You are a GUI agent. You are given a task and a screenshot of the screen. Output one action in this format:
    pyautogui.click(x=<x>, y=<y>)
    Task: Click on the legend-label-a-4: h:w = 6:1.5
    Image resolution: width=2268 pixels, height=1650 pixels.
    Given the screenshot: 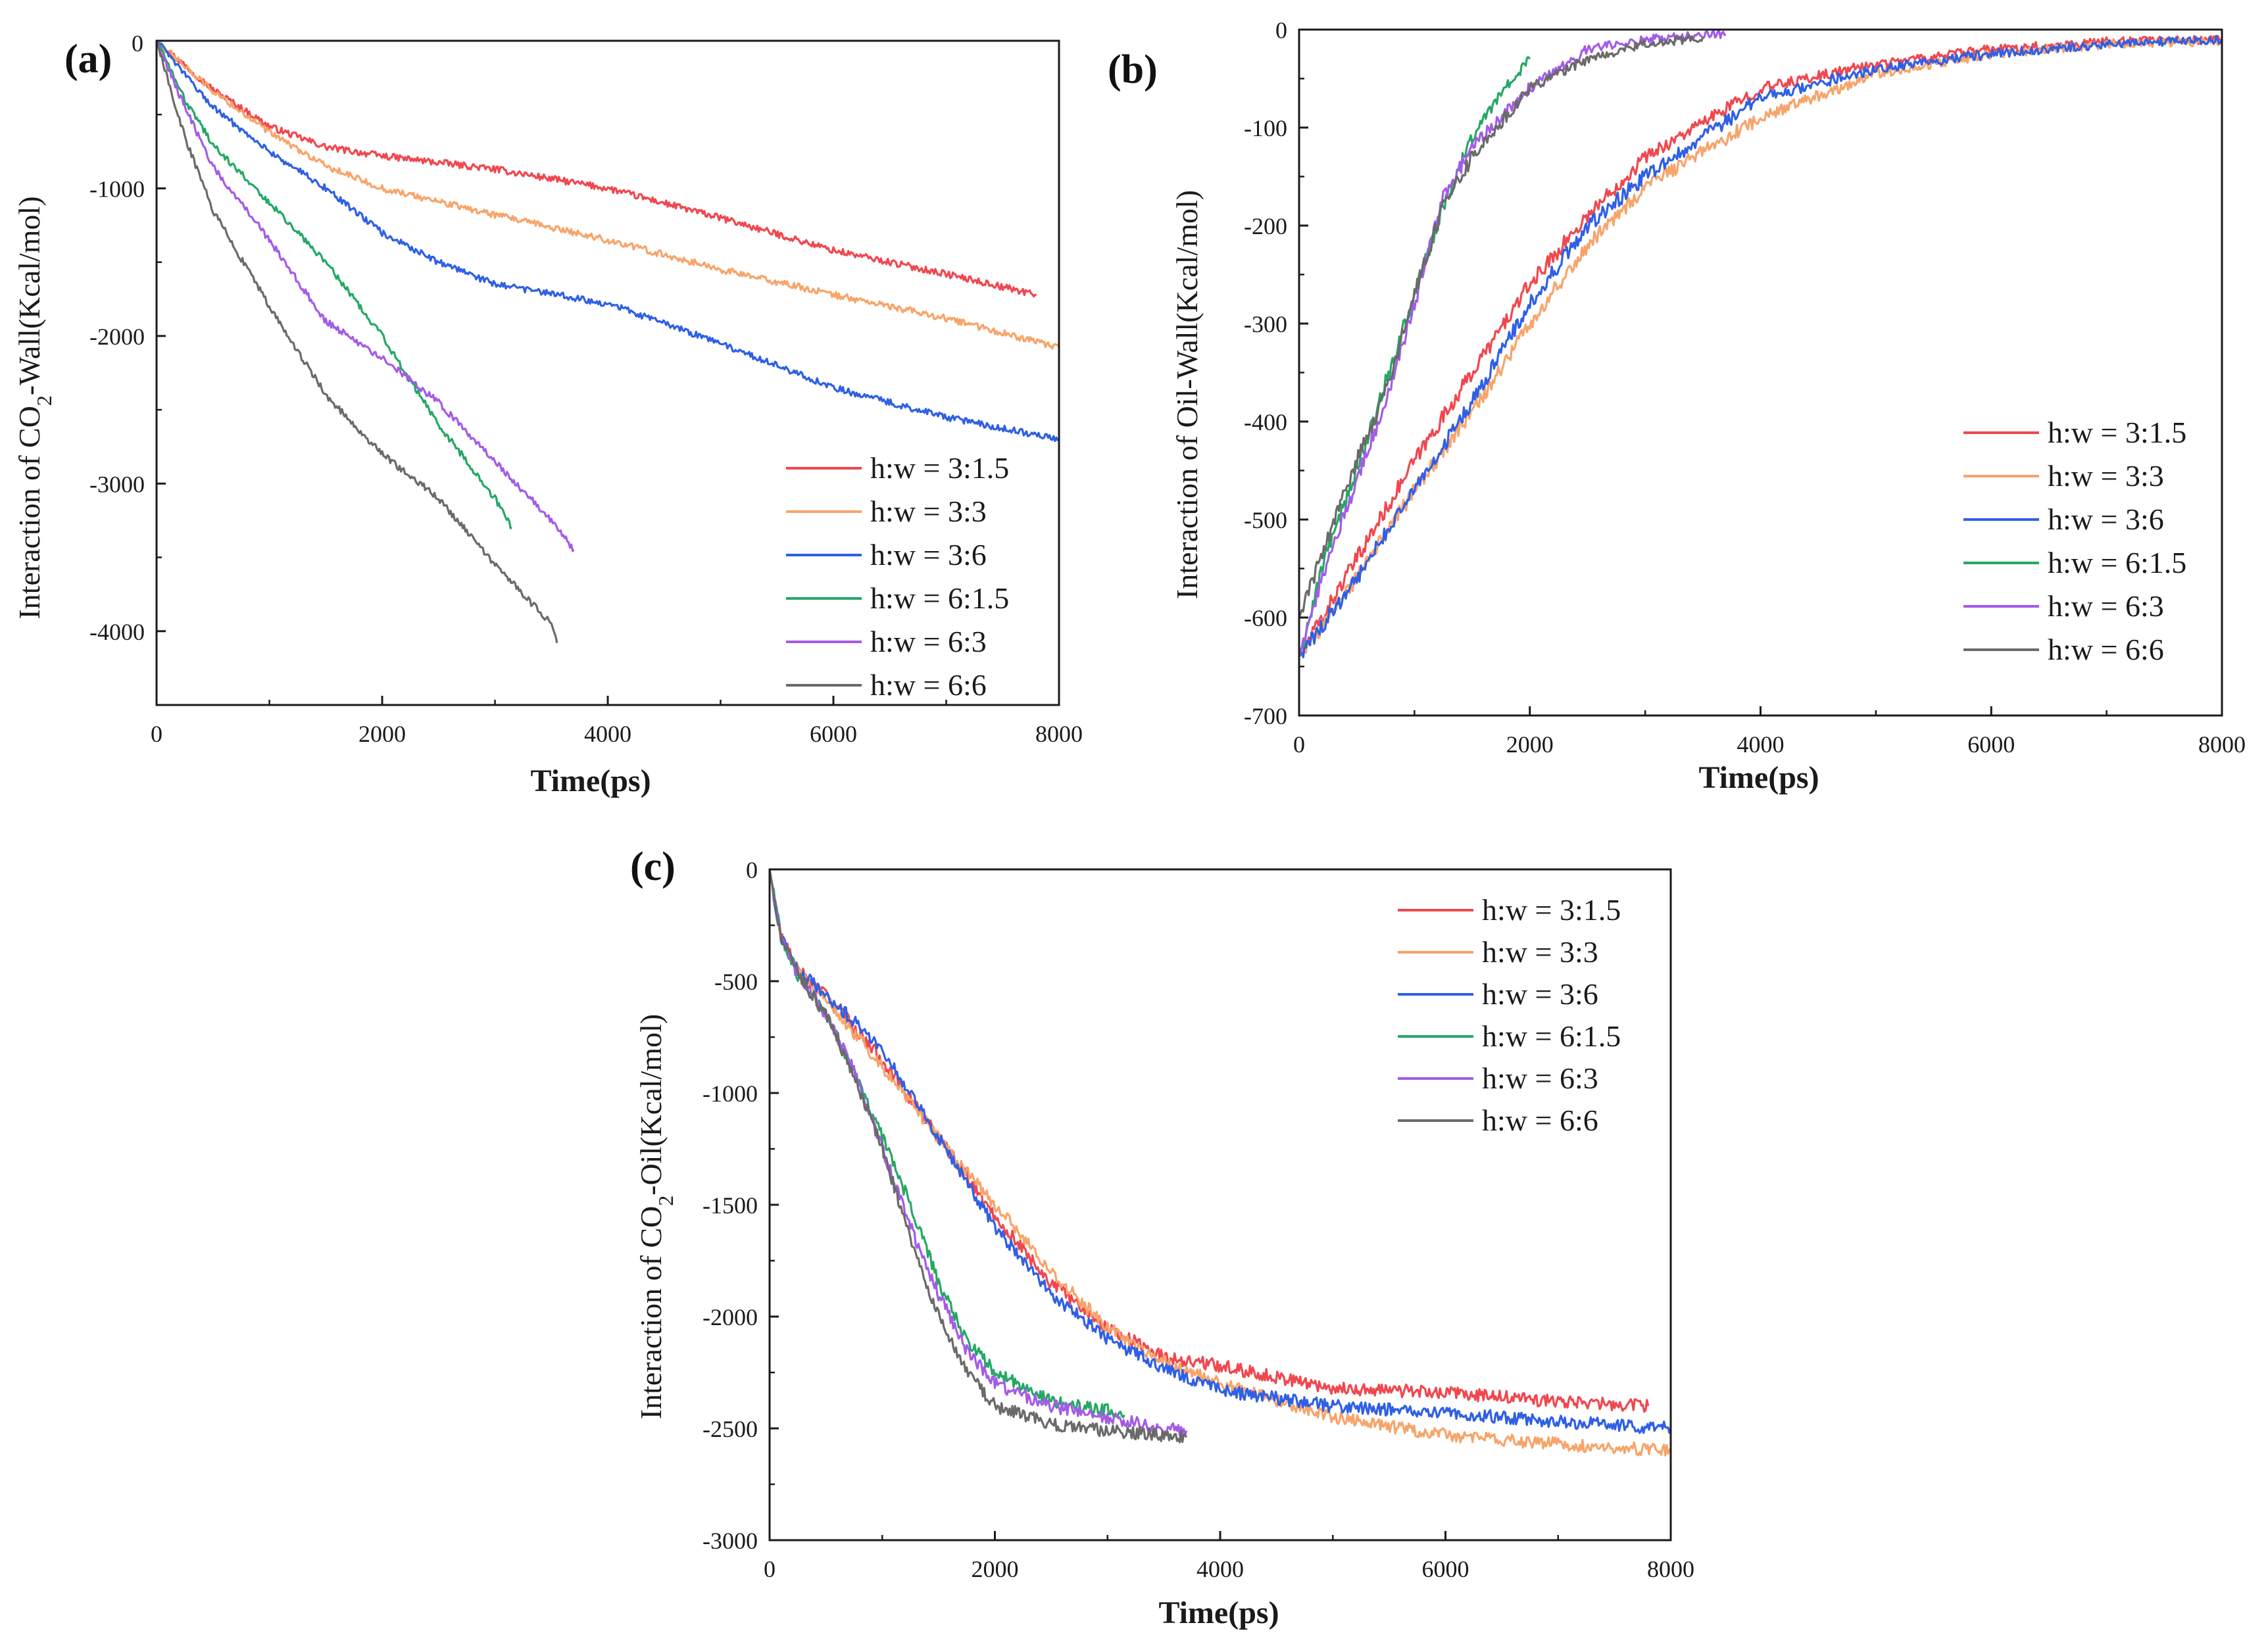 What is the action you would take?
    pyautogui.click(x=940, y=598)
    